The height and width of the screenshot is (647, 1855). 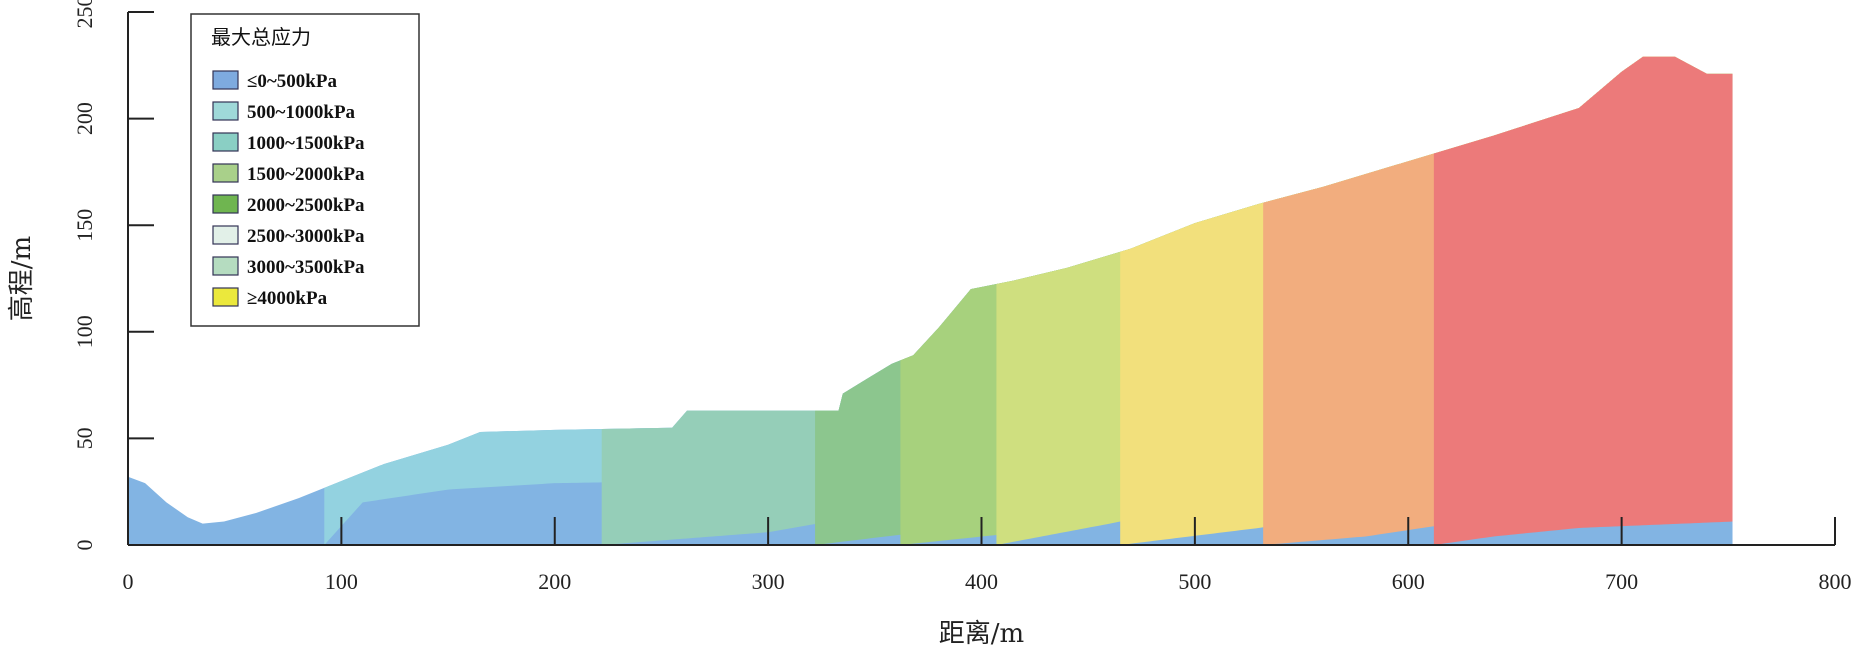 What do you see at coordinates (981, 581) in the screenshot?
I see `x-tick-label: 400` at bounding box center [981, 581].